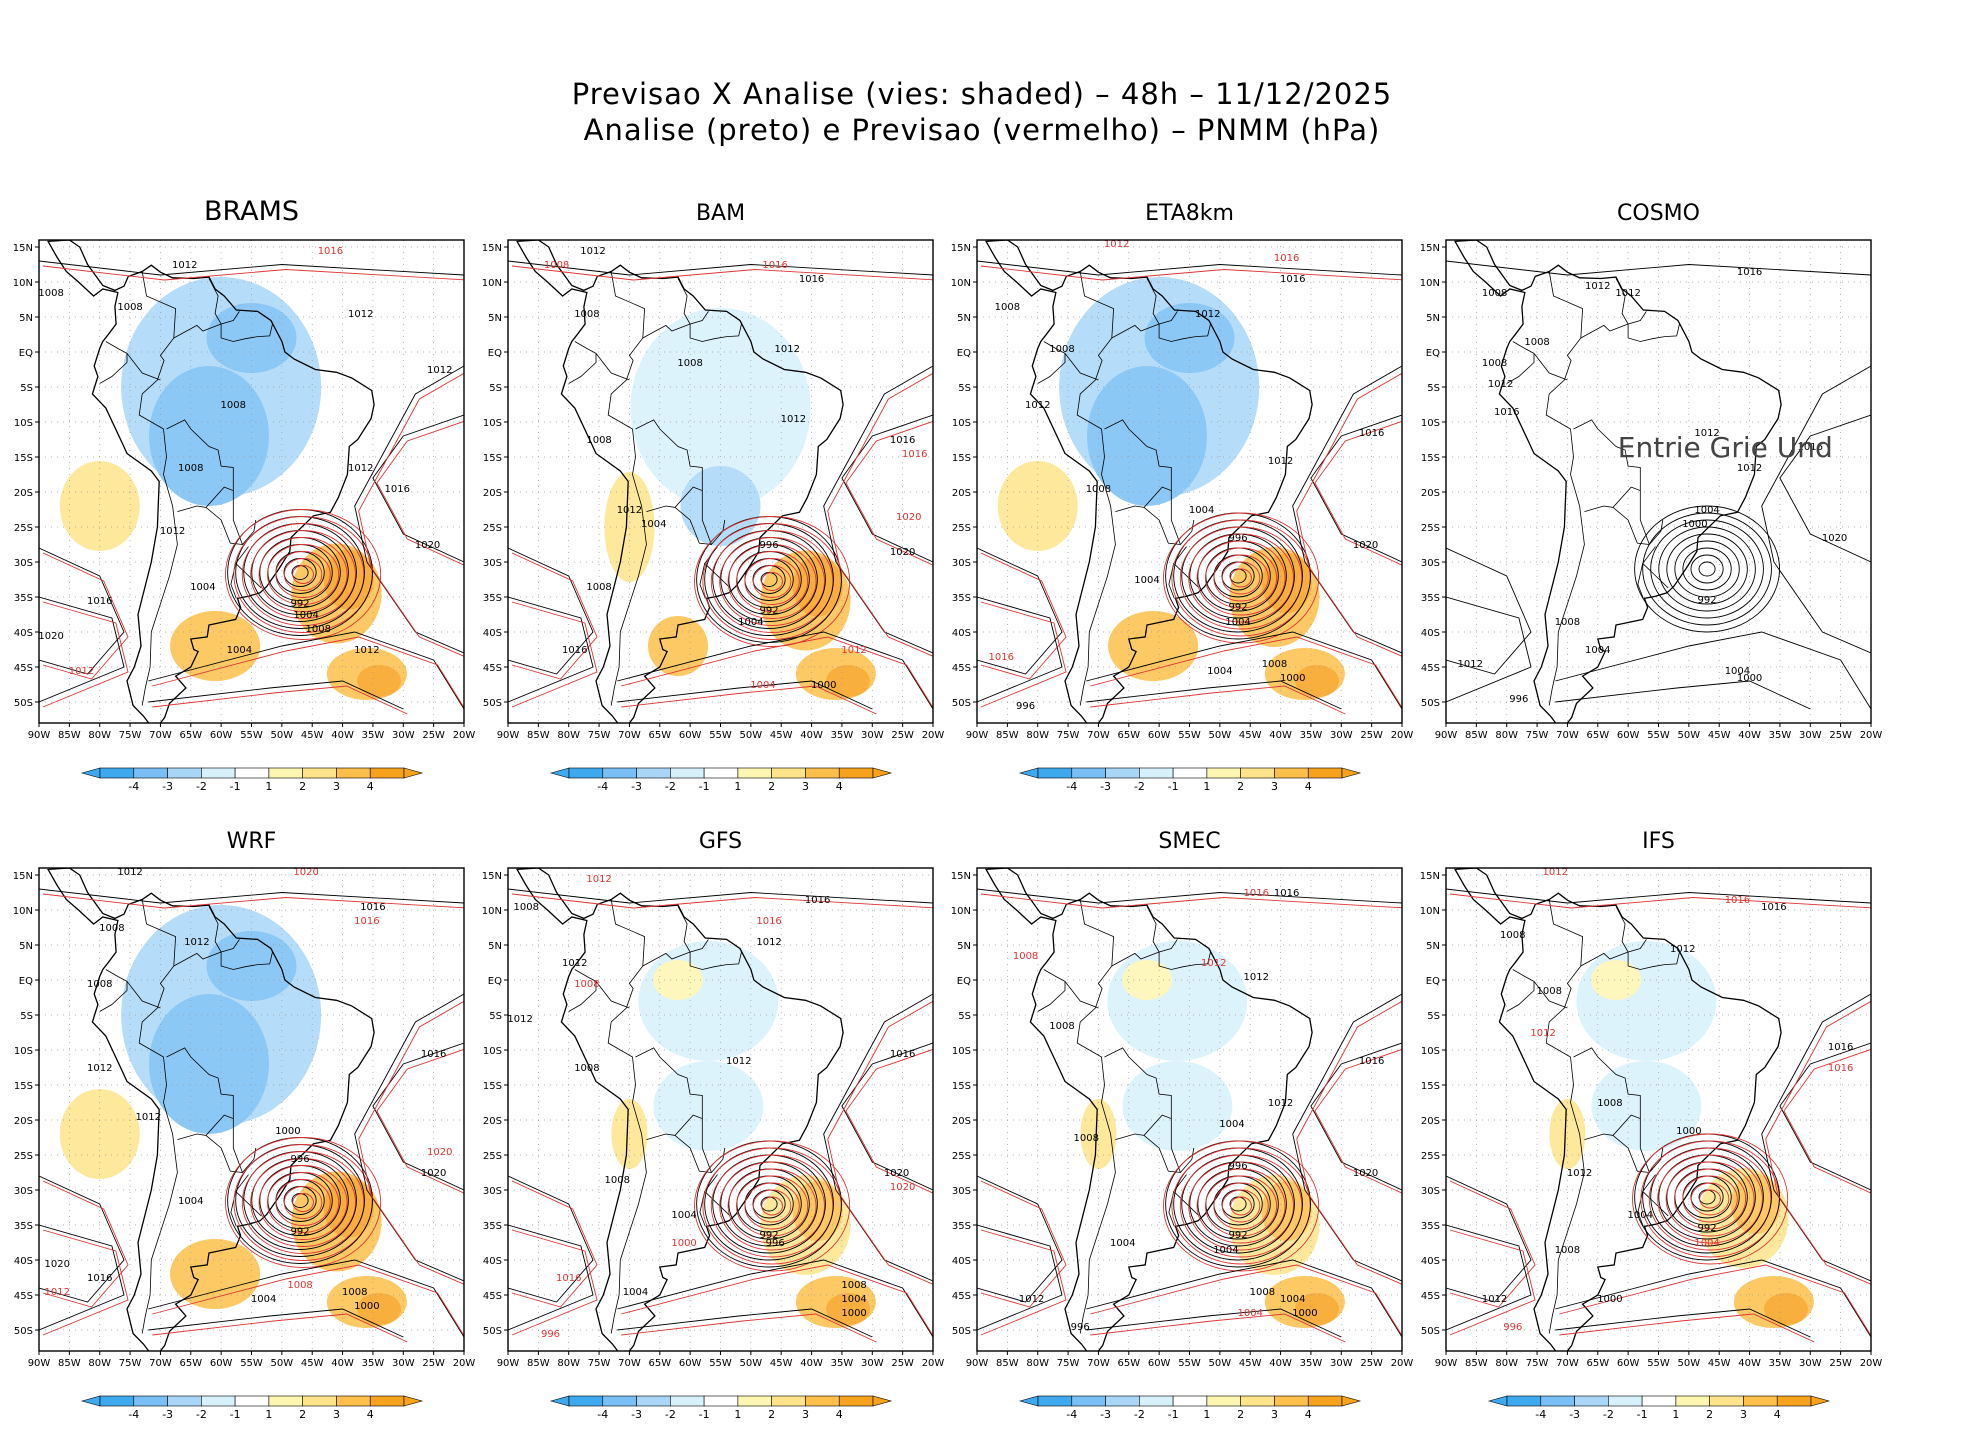 The height and width of the screenshot is (1436, 1964). I want to click on lat-label: 40S, so click(961, 633).